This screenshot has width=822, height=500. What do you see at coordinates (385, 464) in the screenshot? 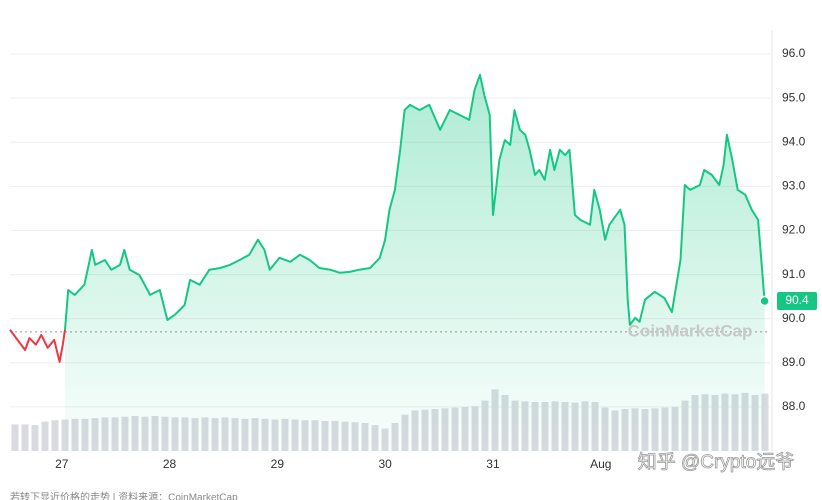
I see `x-tick-label: 30` at bounding box center [385, 464].